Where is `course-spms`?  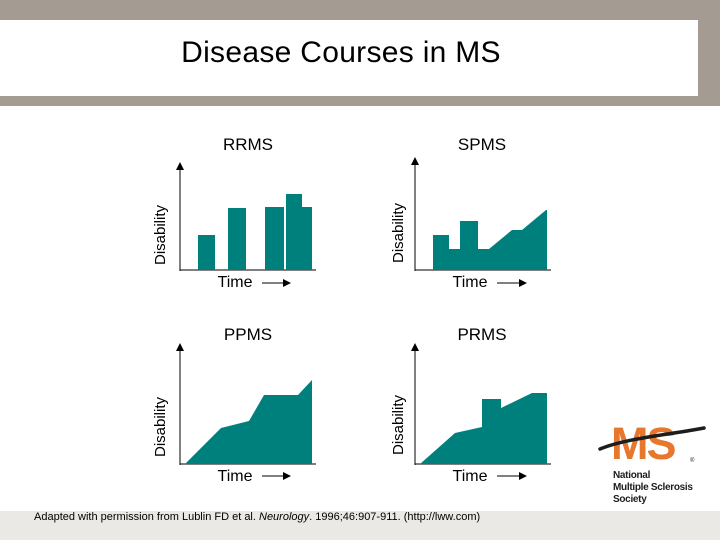
course-spms is located at coordinates (490, 240).